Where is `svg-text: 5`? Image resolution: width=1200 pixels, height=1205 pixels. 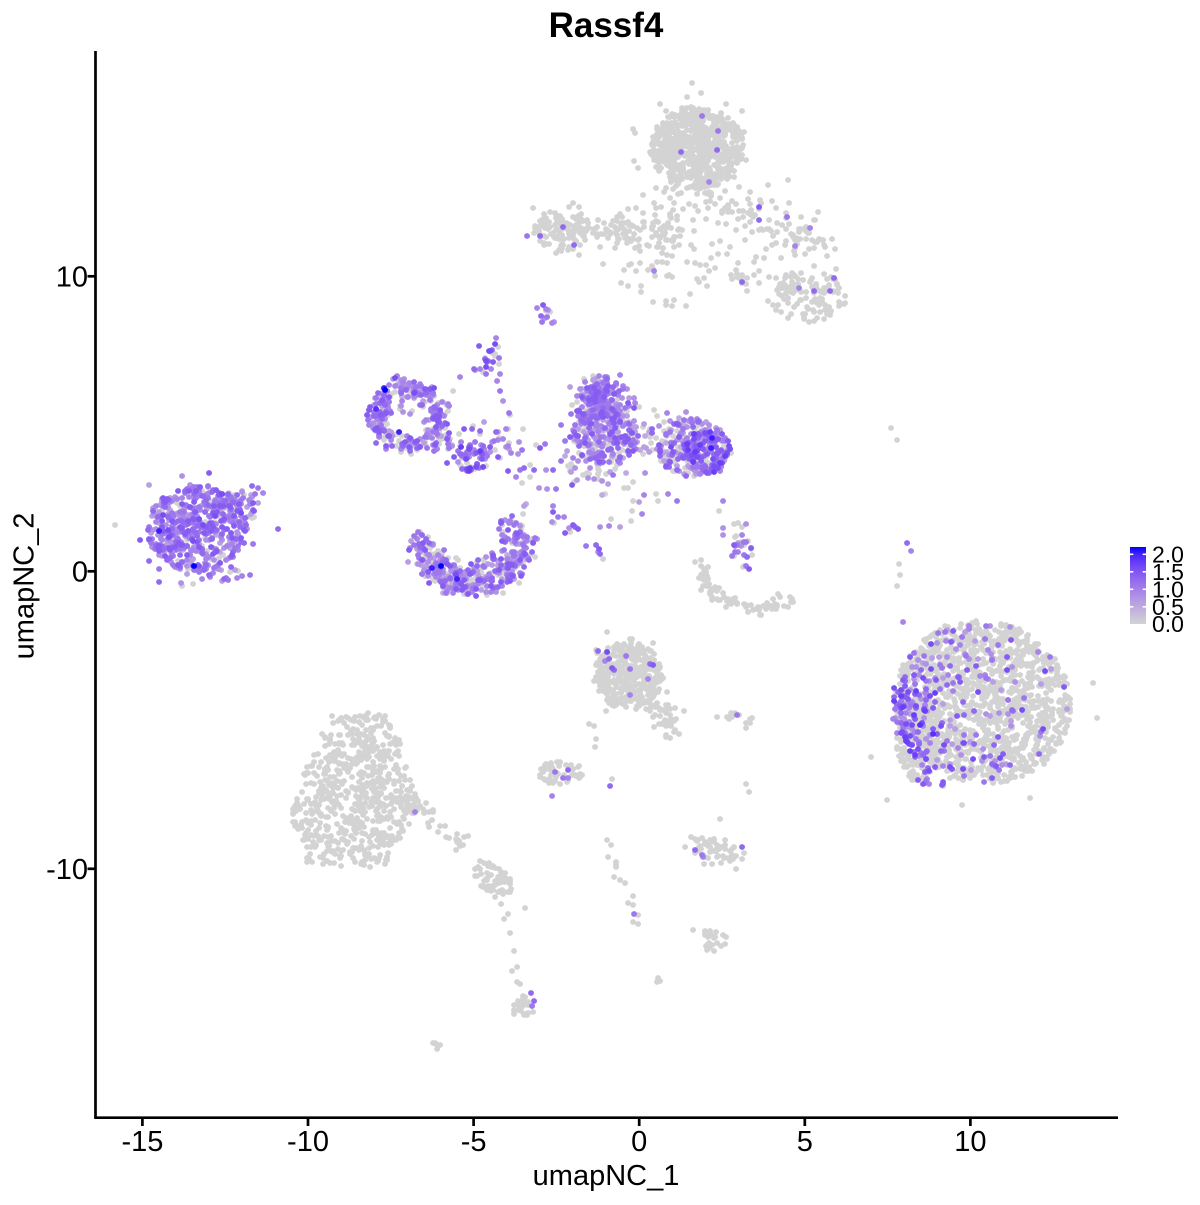
svg-text: 5 is located at coordinates (805, 1142).